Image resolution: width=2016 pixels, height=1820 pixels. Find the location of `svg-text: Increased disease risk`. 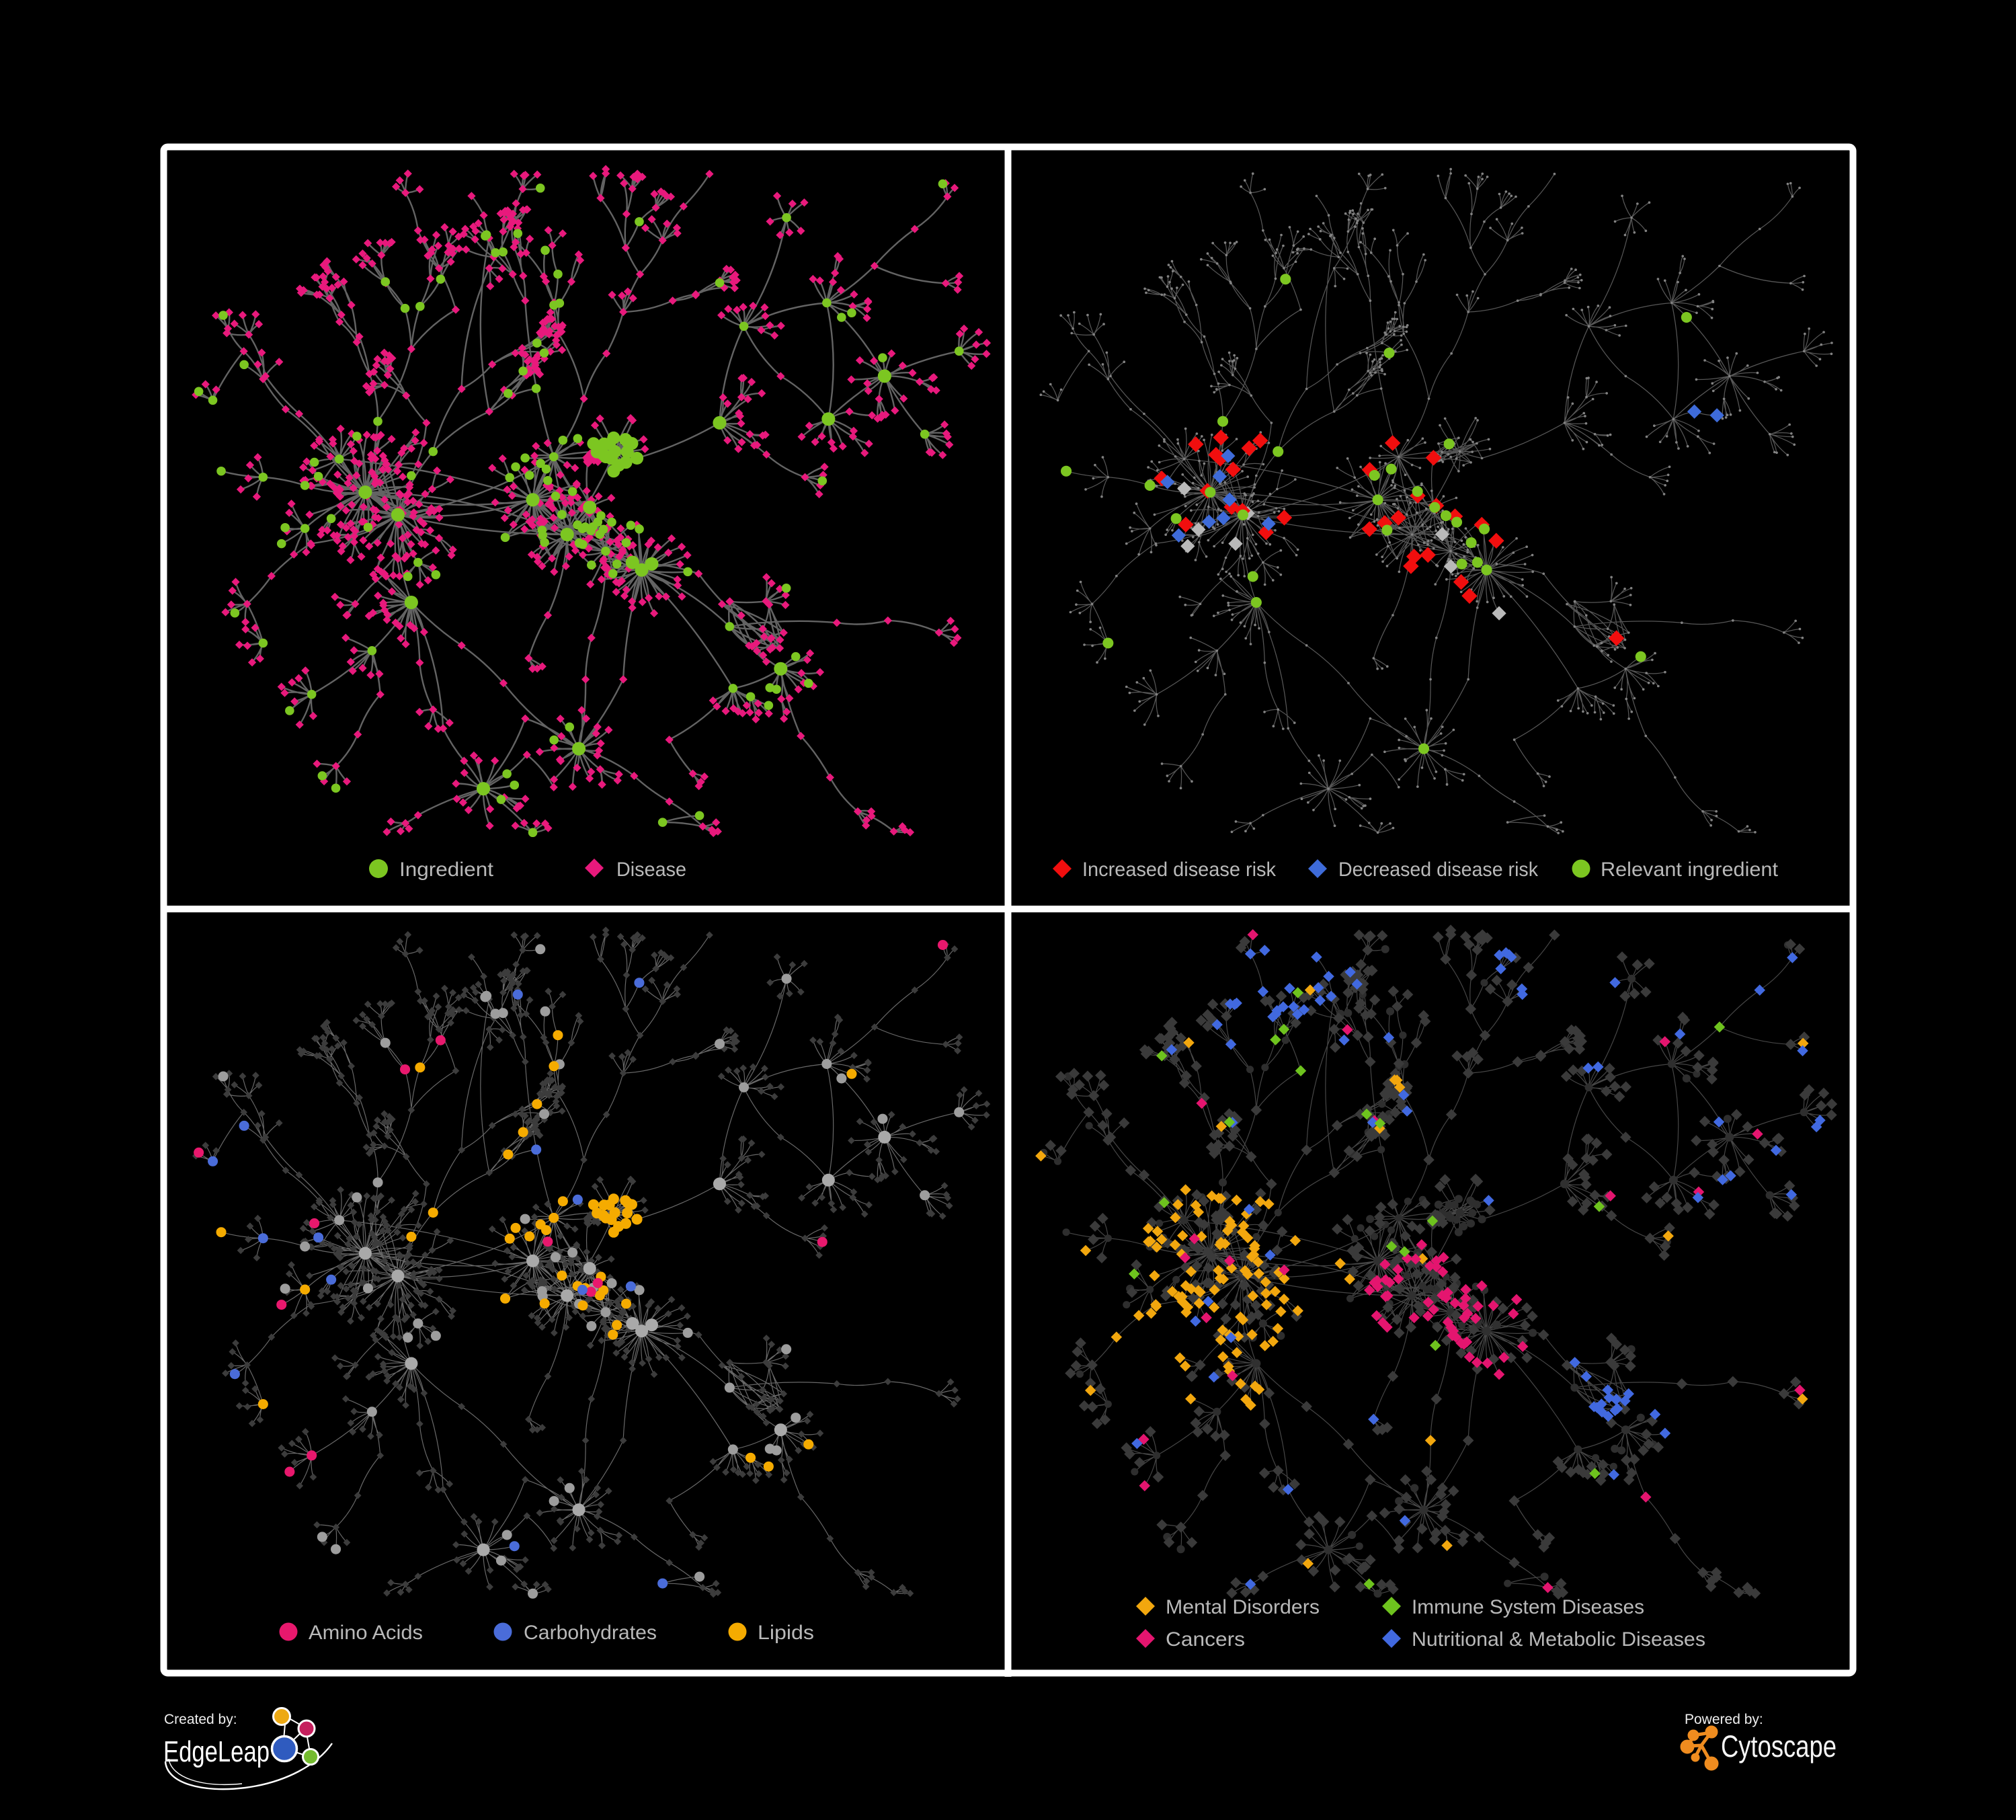

svg-text: Increased disease risk is located at coordinates (1179, 870).